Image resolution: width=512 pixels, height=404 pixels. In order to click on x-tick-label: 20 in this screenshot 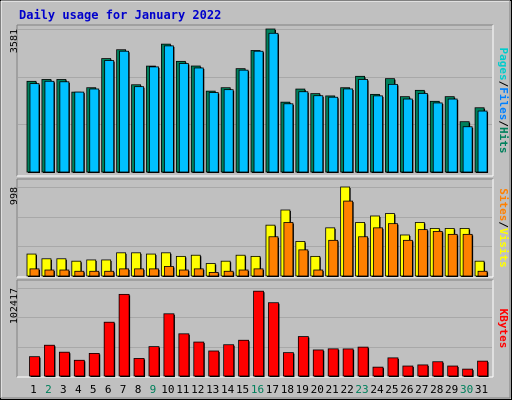, I will do `click(317, 389)`.